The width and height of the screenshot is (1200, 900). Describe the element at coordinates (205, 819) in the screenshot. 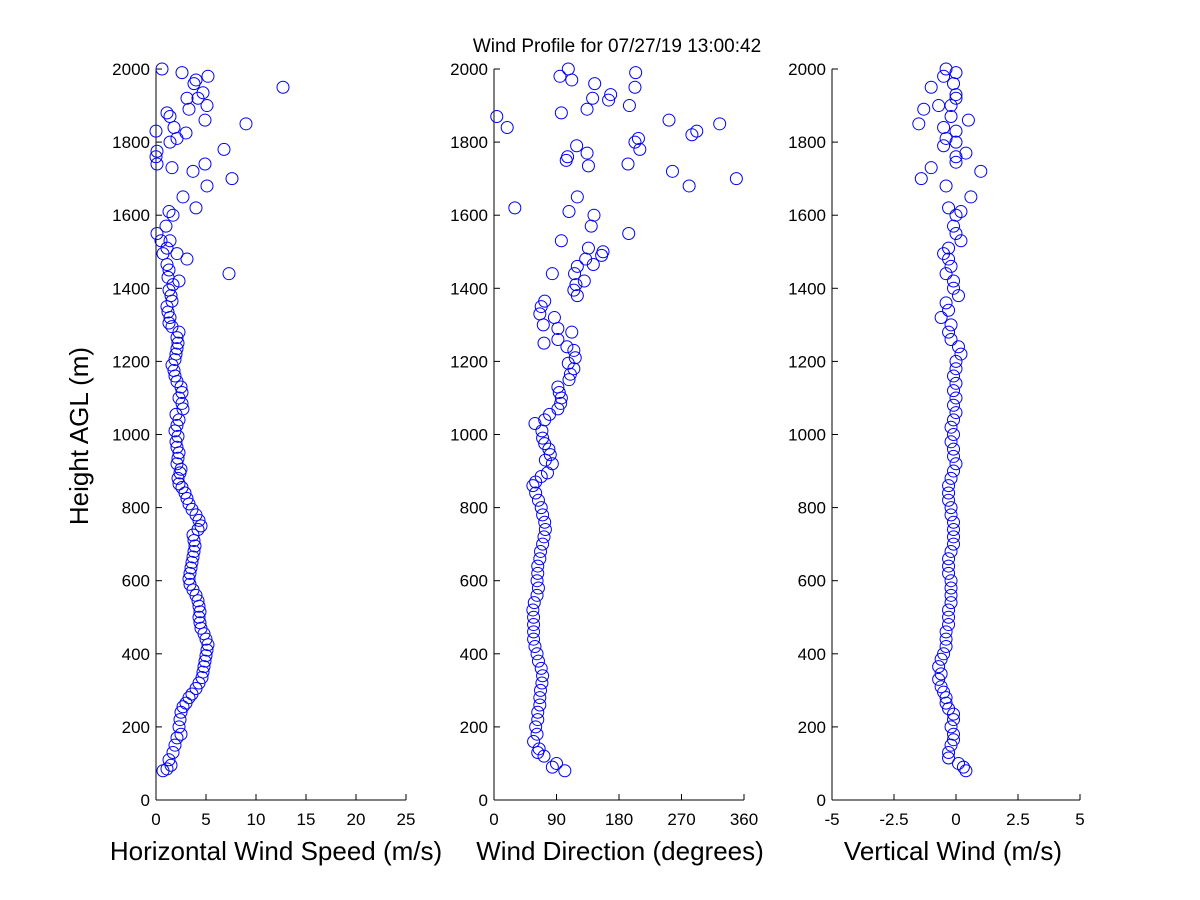

I see `x-tick-label: 5` at that location.